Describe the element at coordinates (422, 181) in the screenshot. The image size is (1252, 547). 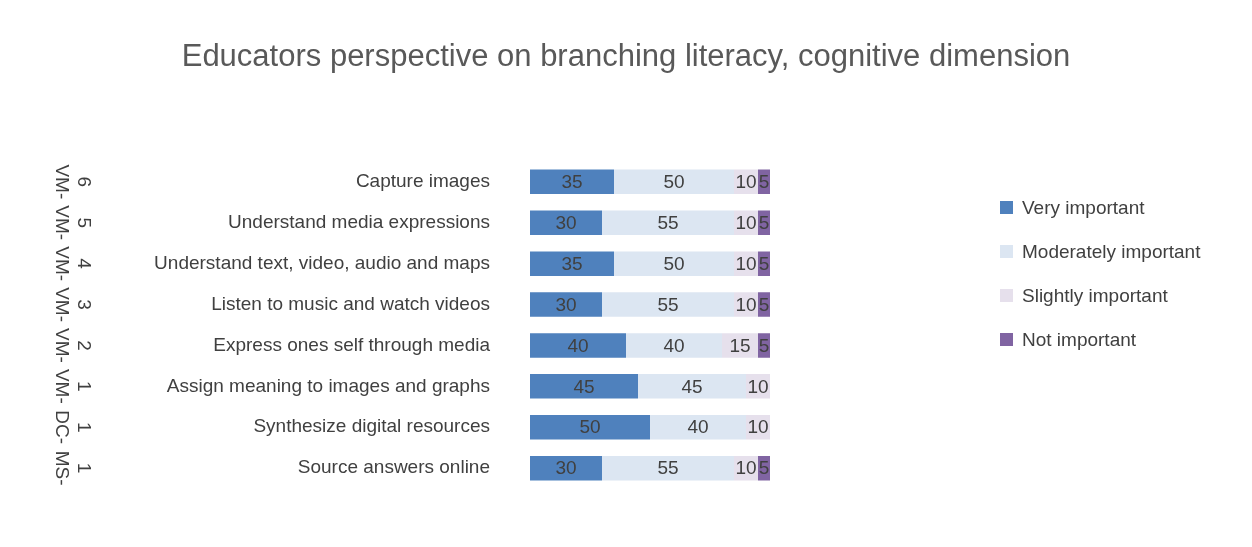
I see `y-tick-label: Capture images` at that location.